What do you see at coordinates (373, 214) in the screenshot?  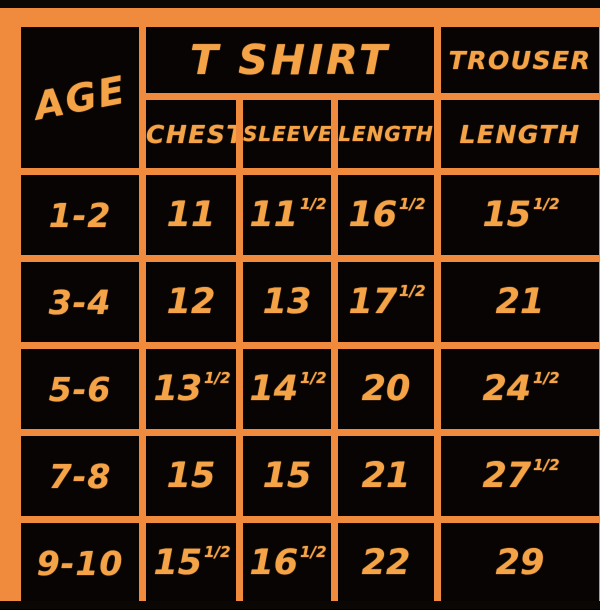 I see `value-tshirt-length: 16` at bounding box center [373, 214].